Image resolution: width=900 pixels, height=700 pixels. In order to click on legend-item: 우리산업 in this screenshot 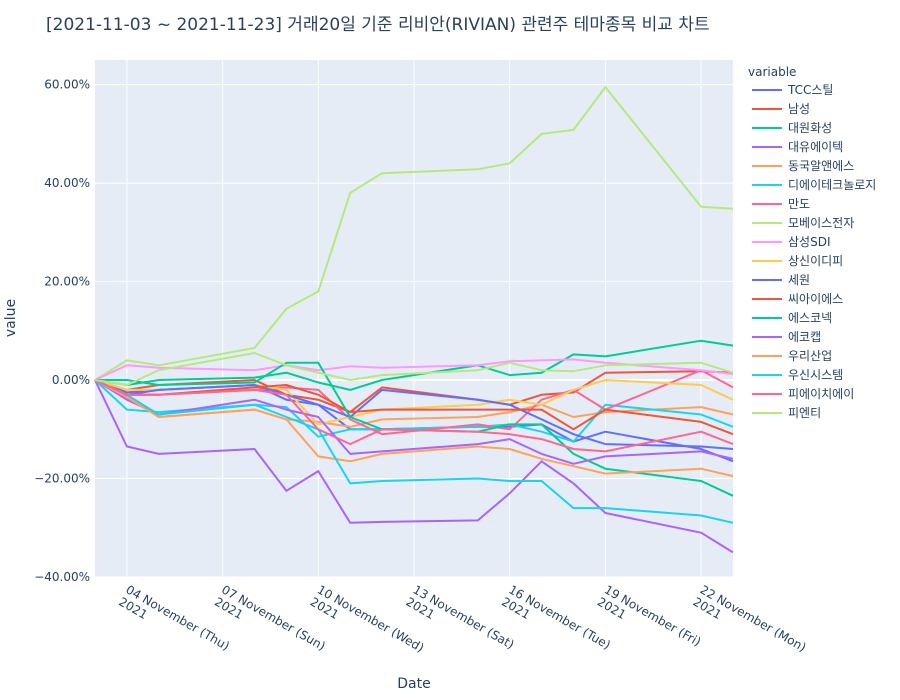, I will do `click(792, 356)`.